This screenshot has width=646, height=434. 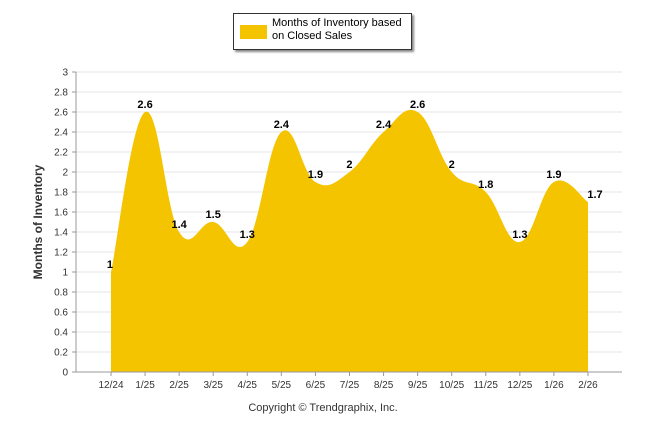 I want to click on y-tick-label: 1.6, so click(x=61, y=213).